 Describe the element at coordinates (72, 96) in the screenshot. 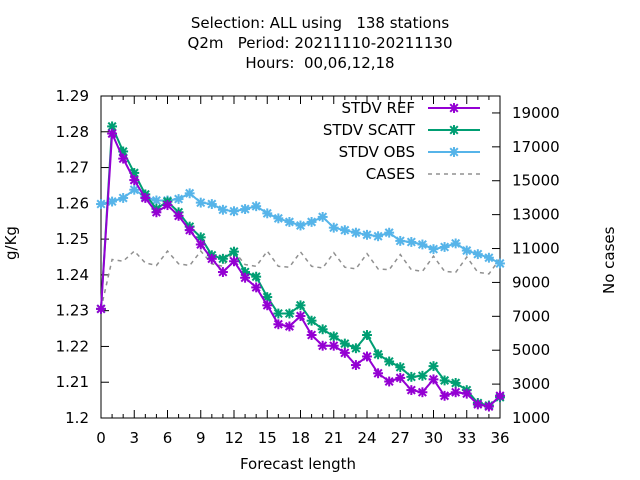

I see `y-tick-label: 1.29` at that location.